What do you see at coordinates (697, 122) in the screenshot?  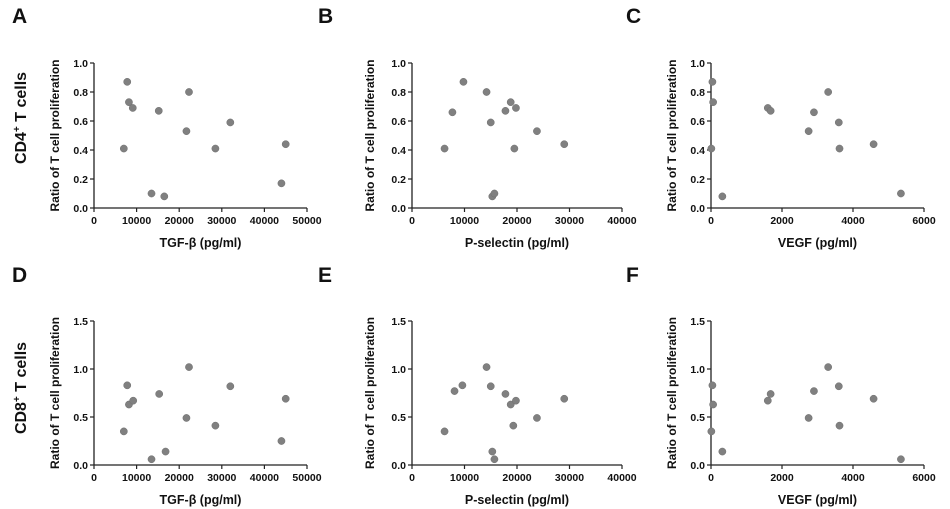 I see `y-tick-label: 0.6` at bounding box center [697, 122].